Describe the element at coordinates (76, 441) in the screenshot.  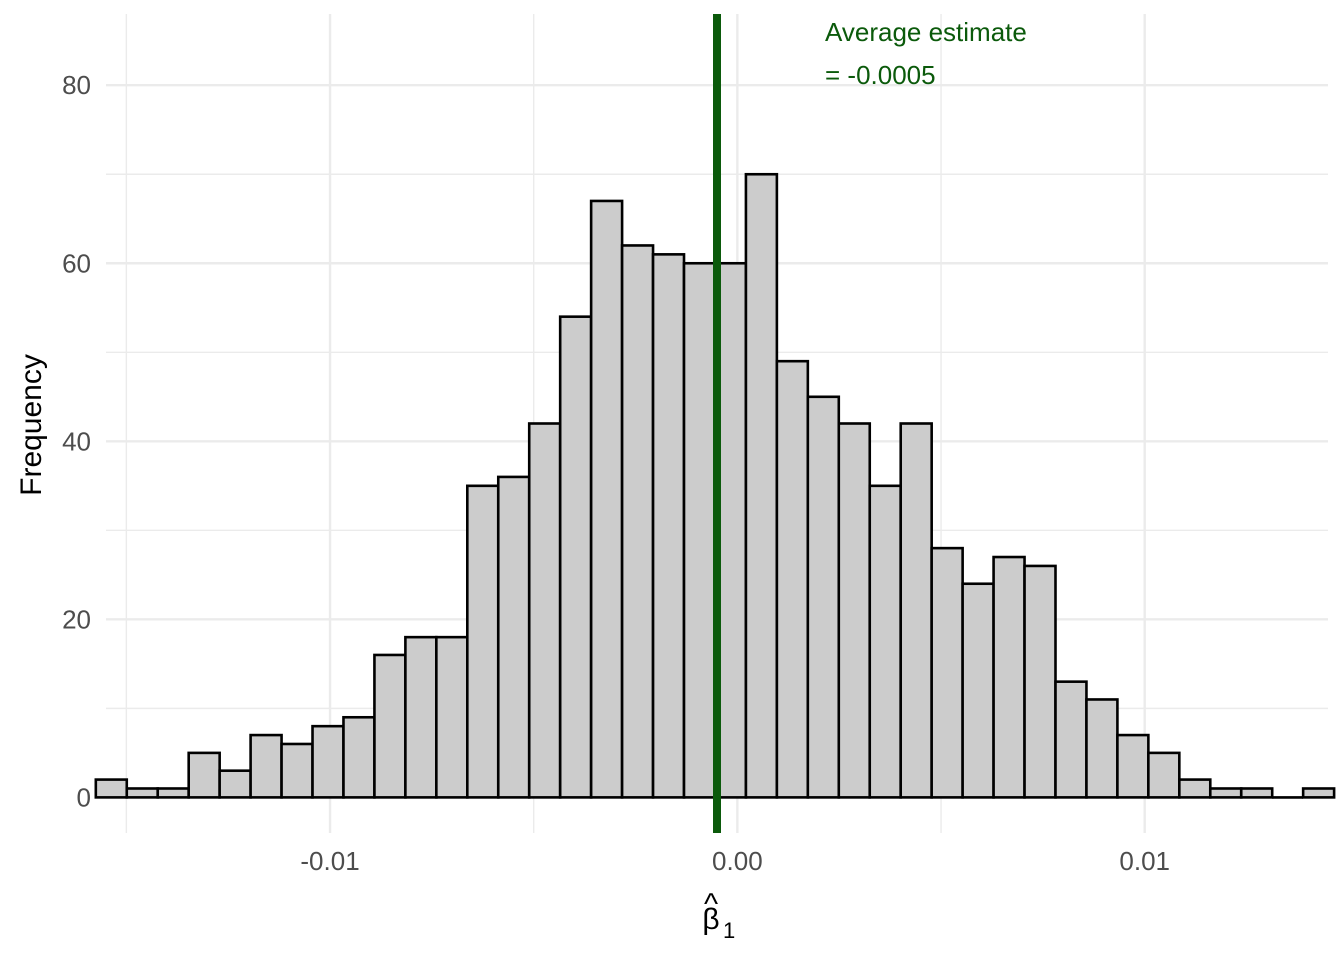
I see `y-tick-label: 40` at that location.